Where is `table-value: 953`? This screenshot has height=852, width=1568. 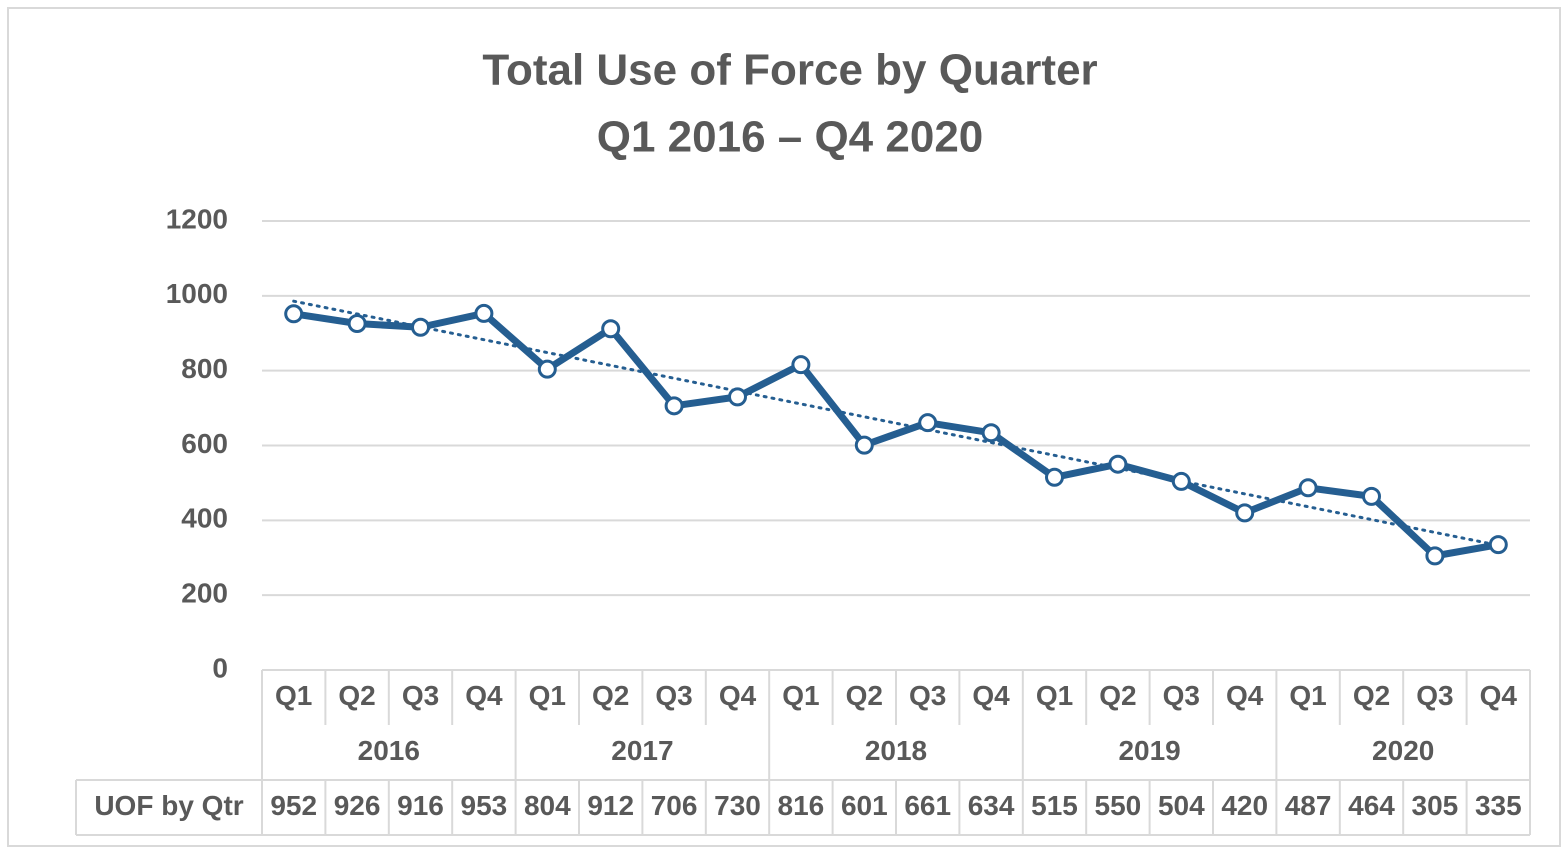 table-value: 953 is located at coordinates (484, 805).